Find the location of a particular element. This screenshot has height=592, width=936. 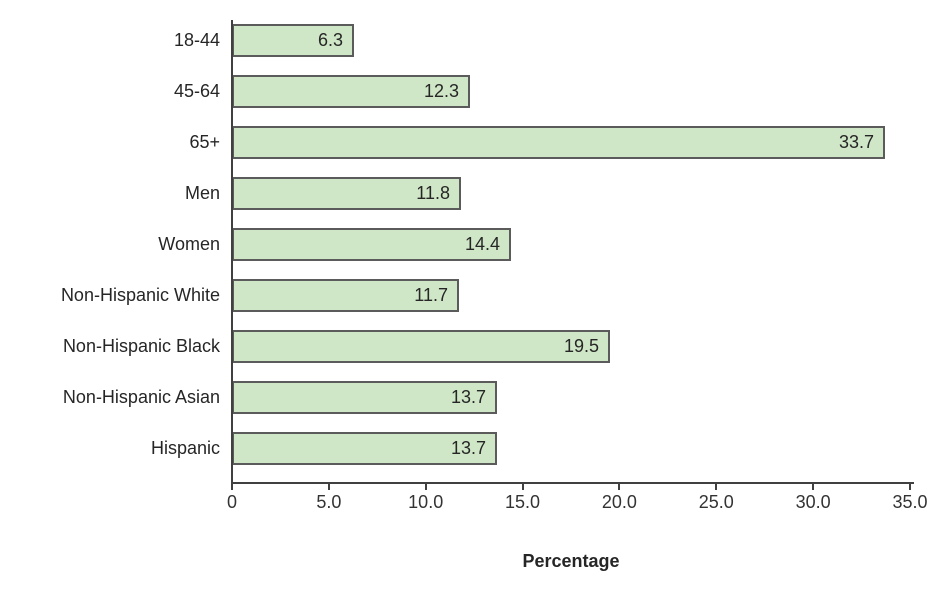

category-label: 65+ is located at coordinates (204, 142).